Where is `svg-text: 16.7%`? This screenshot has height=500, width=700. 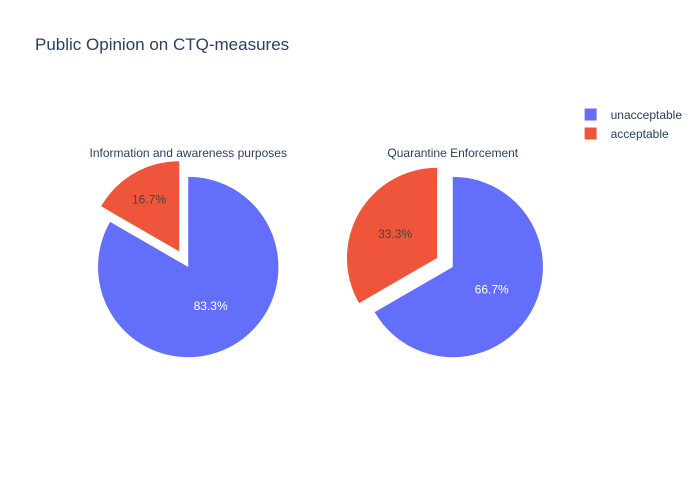
svg-text: 16.7% is located at coordinates (149, 199).